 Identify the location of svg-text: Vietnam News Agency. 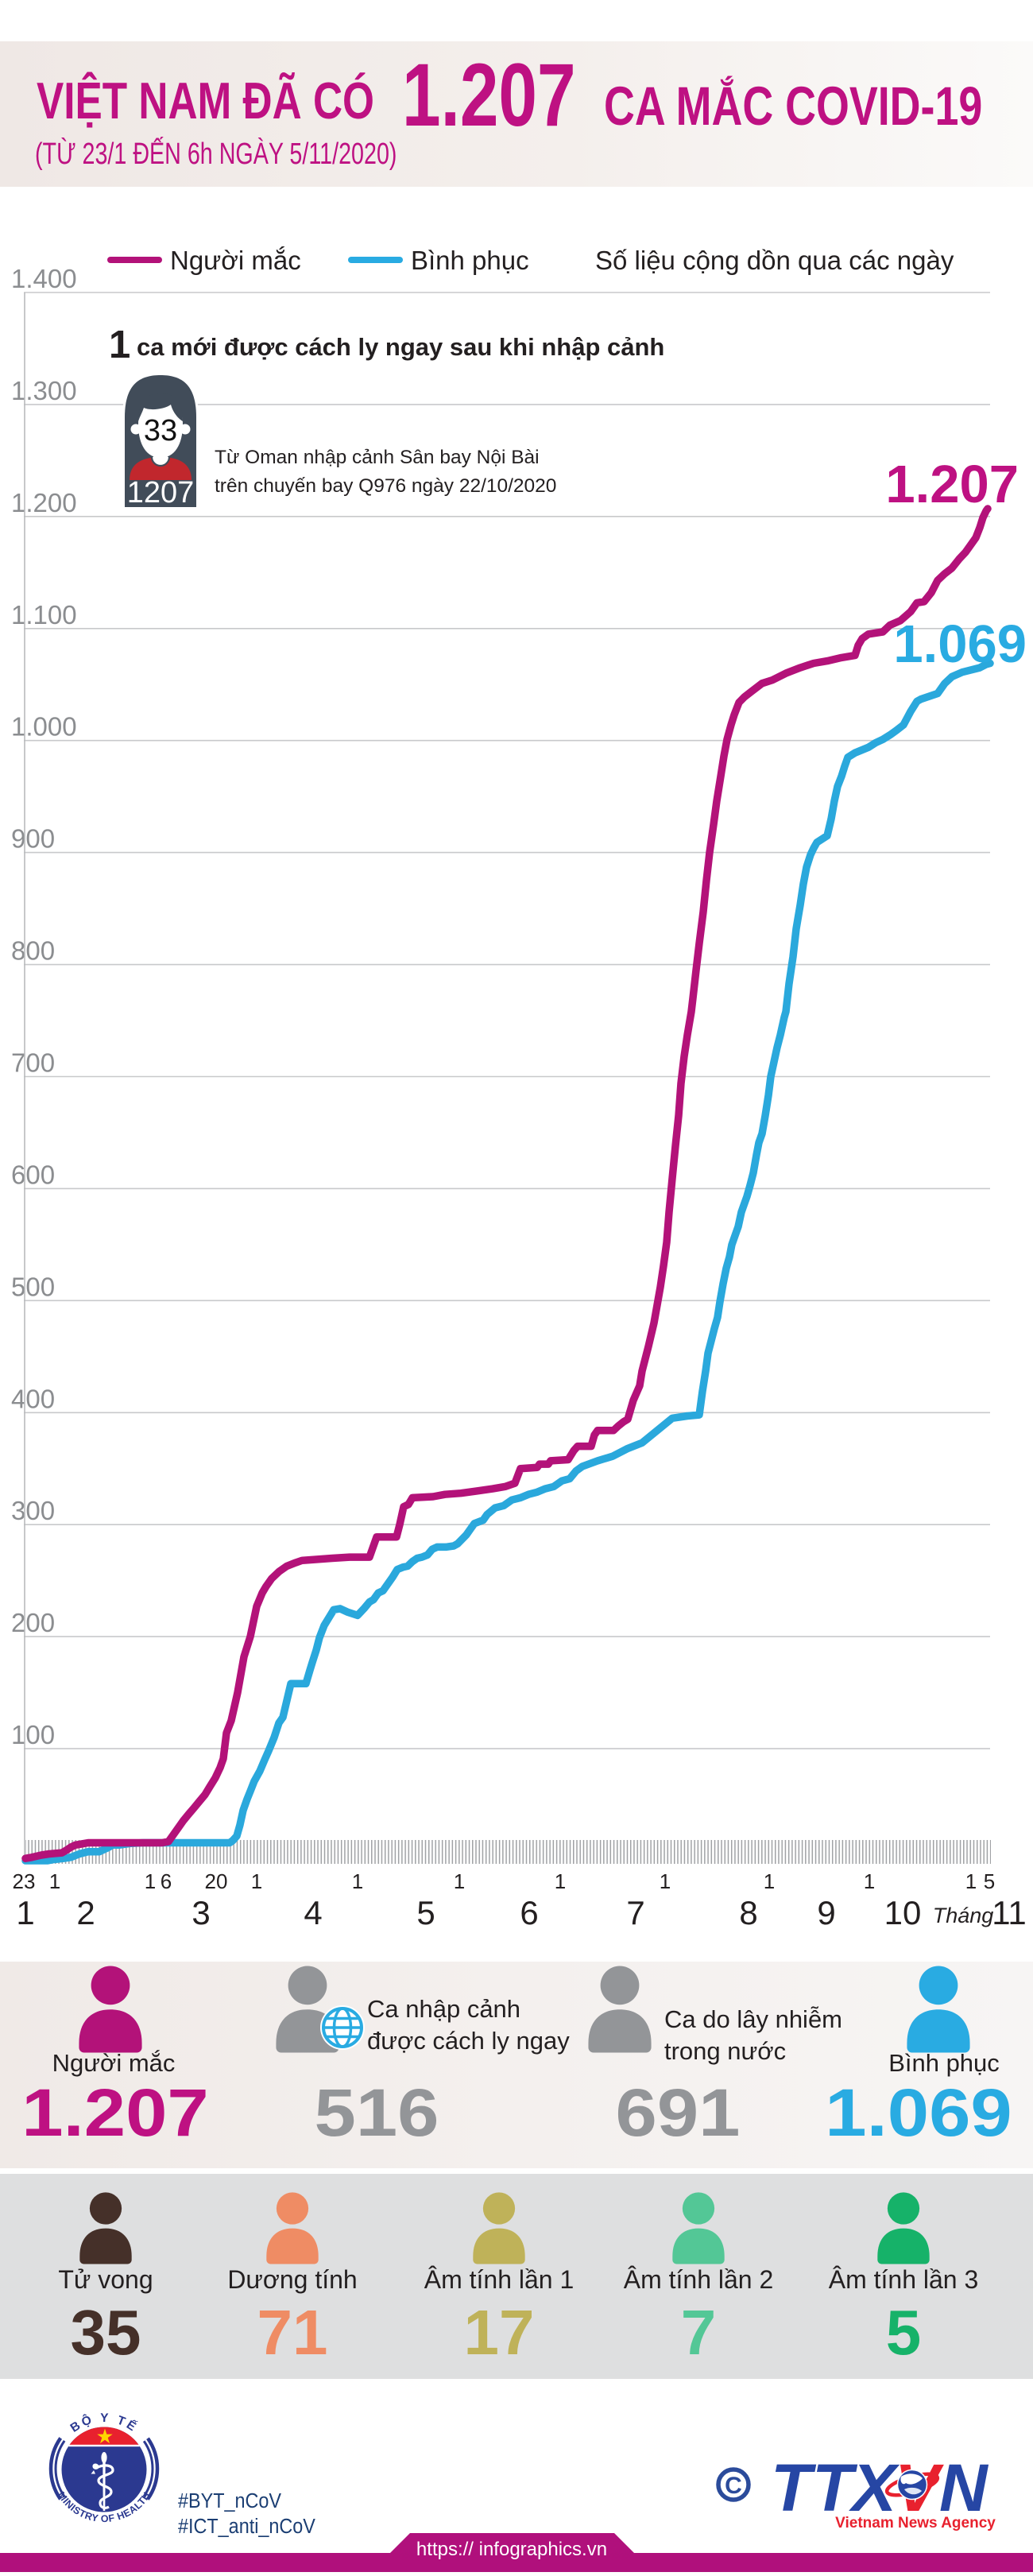
(915, 2523).